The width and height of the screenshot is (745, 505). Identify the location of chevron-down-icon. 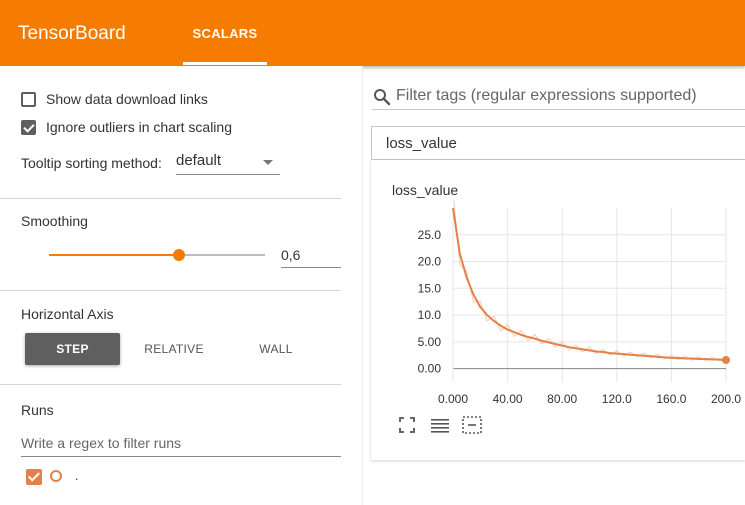
(268, 162).